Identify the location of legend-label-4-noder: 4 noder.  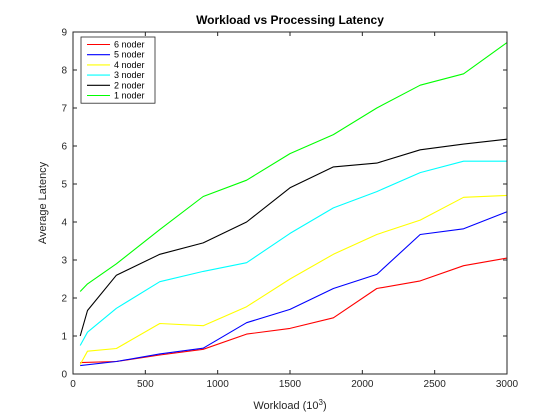
(129, 65).